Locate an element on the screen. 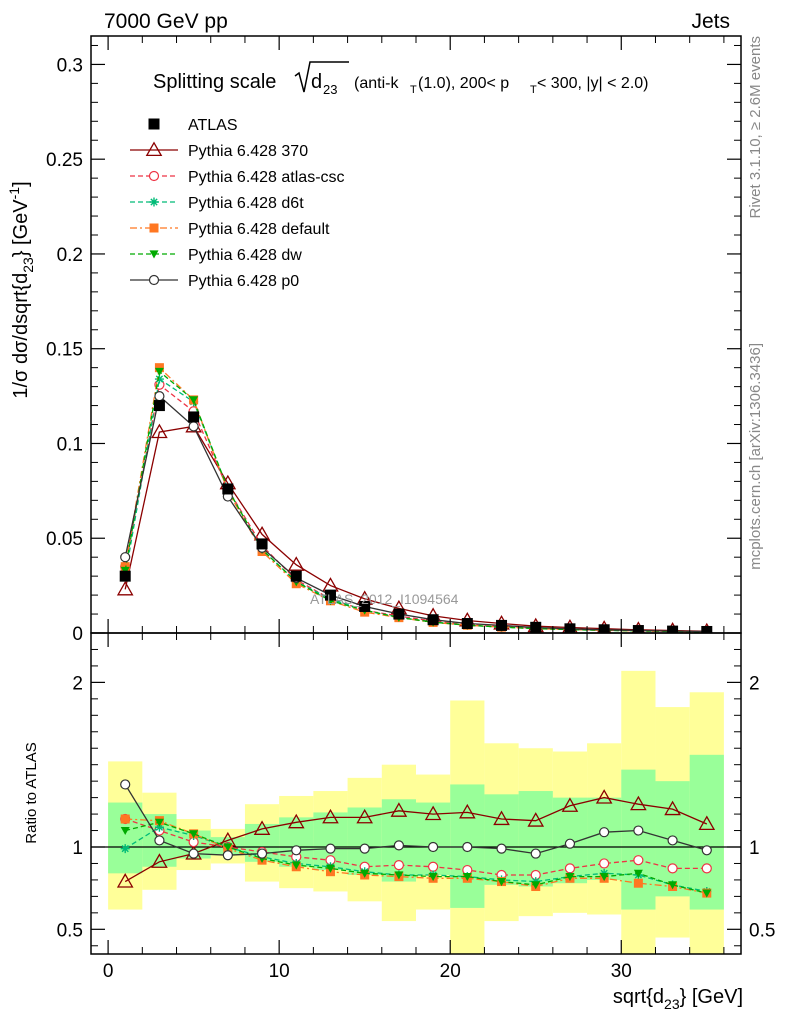 The width and height of the screenshot is (786, 1024). band-inner is located at coordinates (125, 838).